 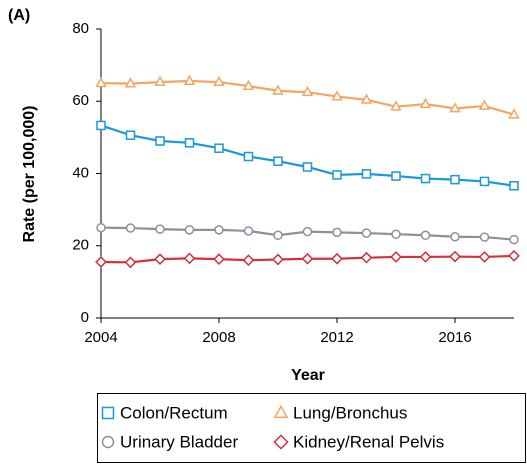 What do you see at coordinates (336, 337) in the screenshot?
I see `x-tick-label: 2012` at bounding box center [336, 337].